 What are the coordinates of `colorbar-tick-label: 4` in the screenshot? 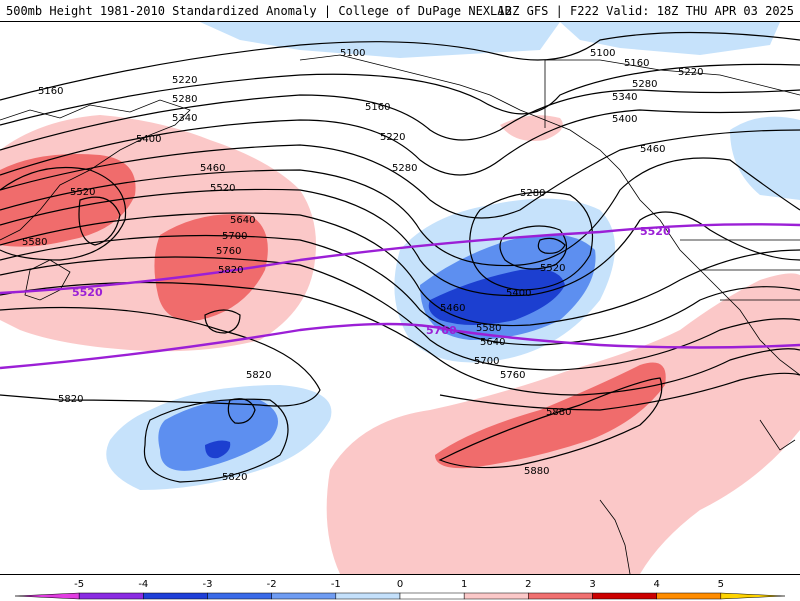 It's located at (656, 584).